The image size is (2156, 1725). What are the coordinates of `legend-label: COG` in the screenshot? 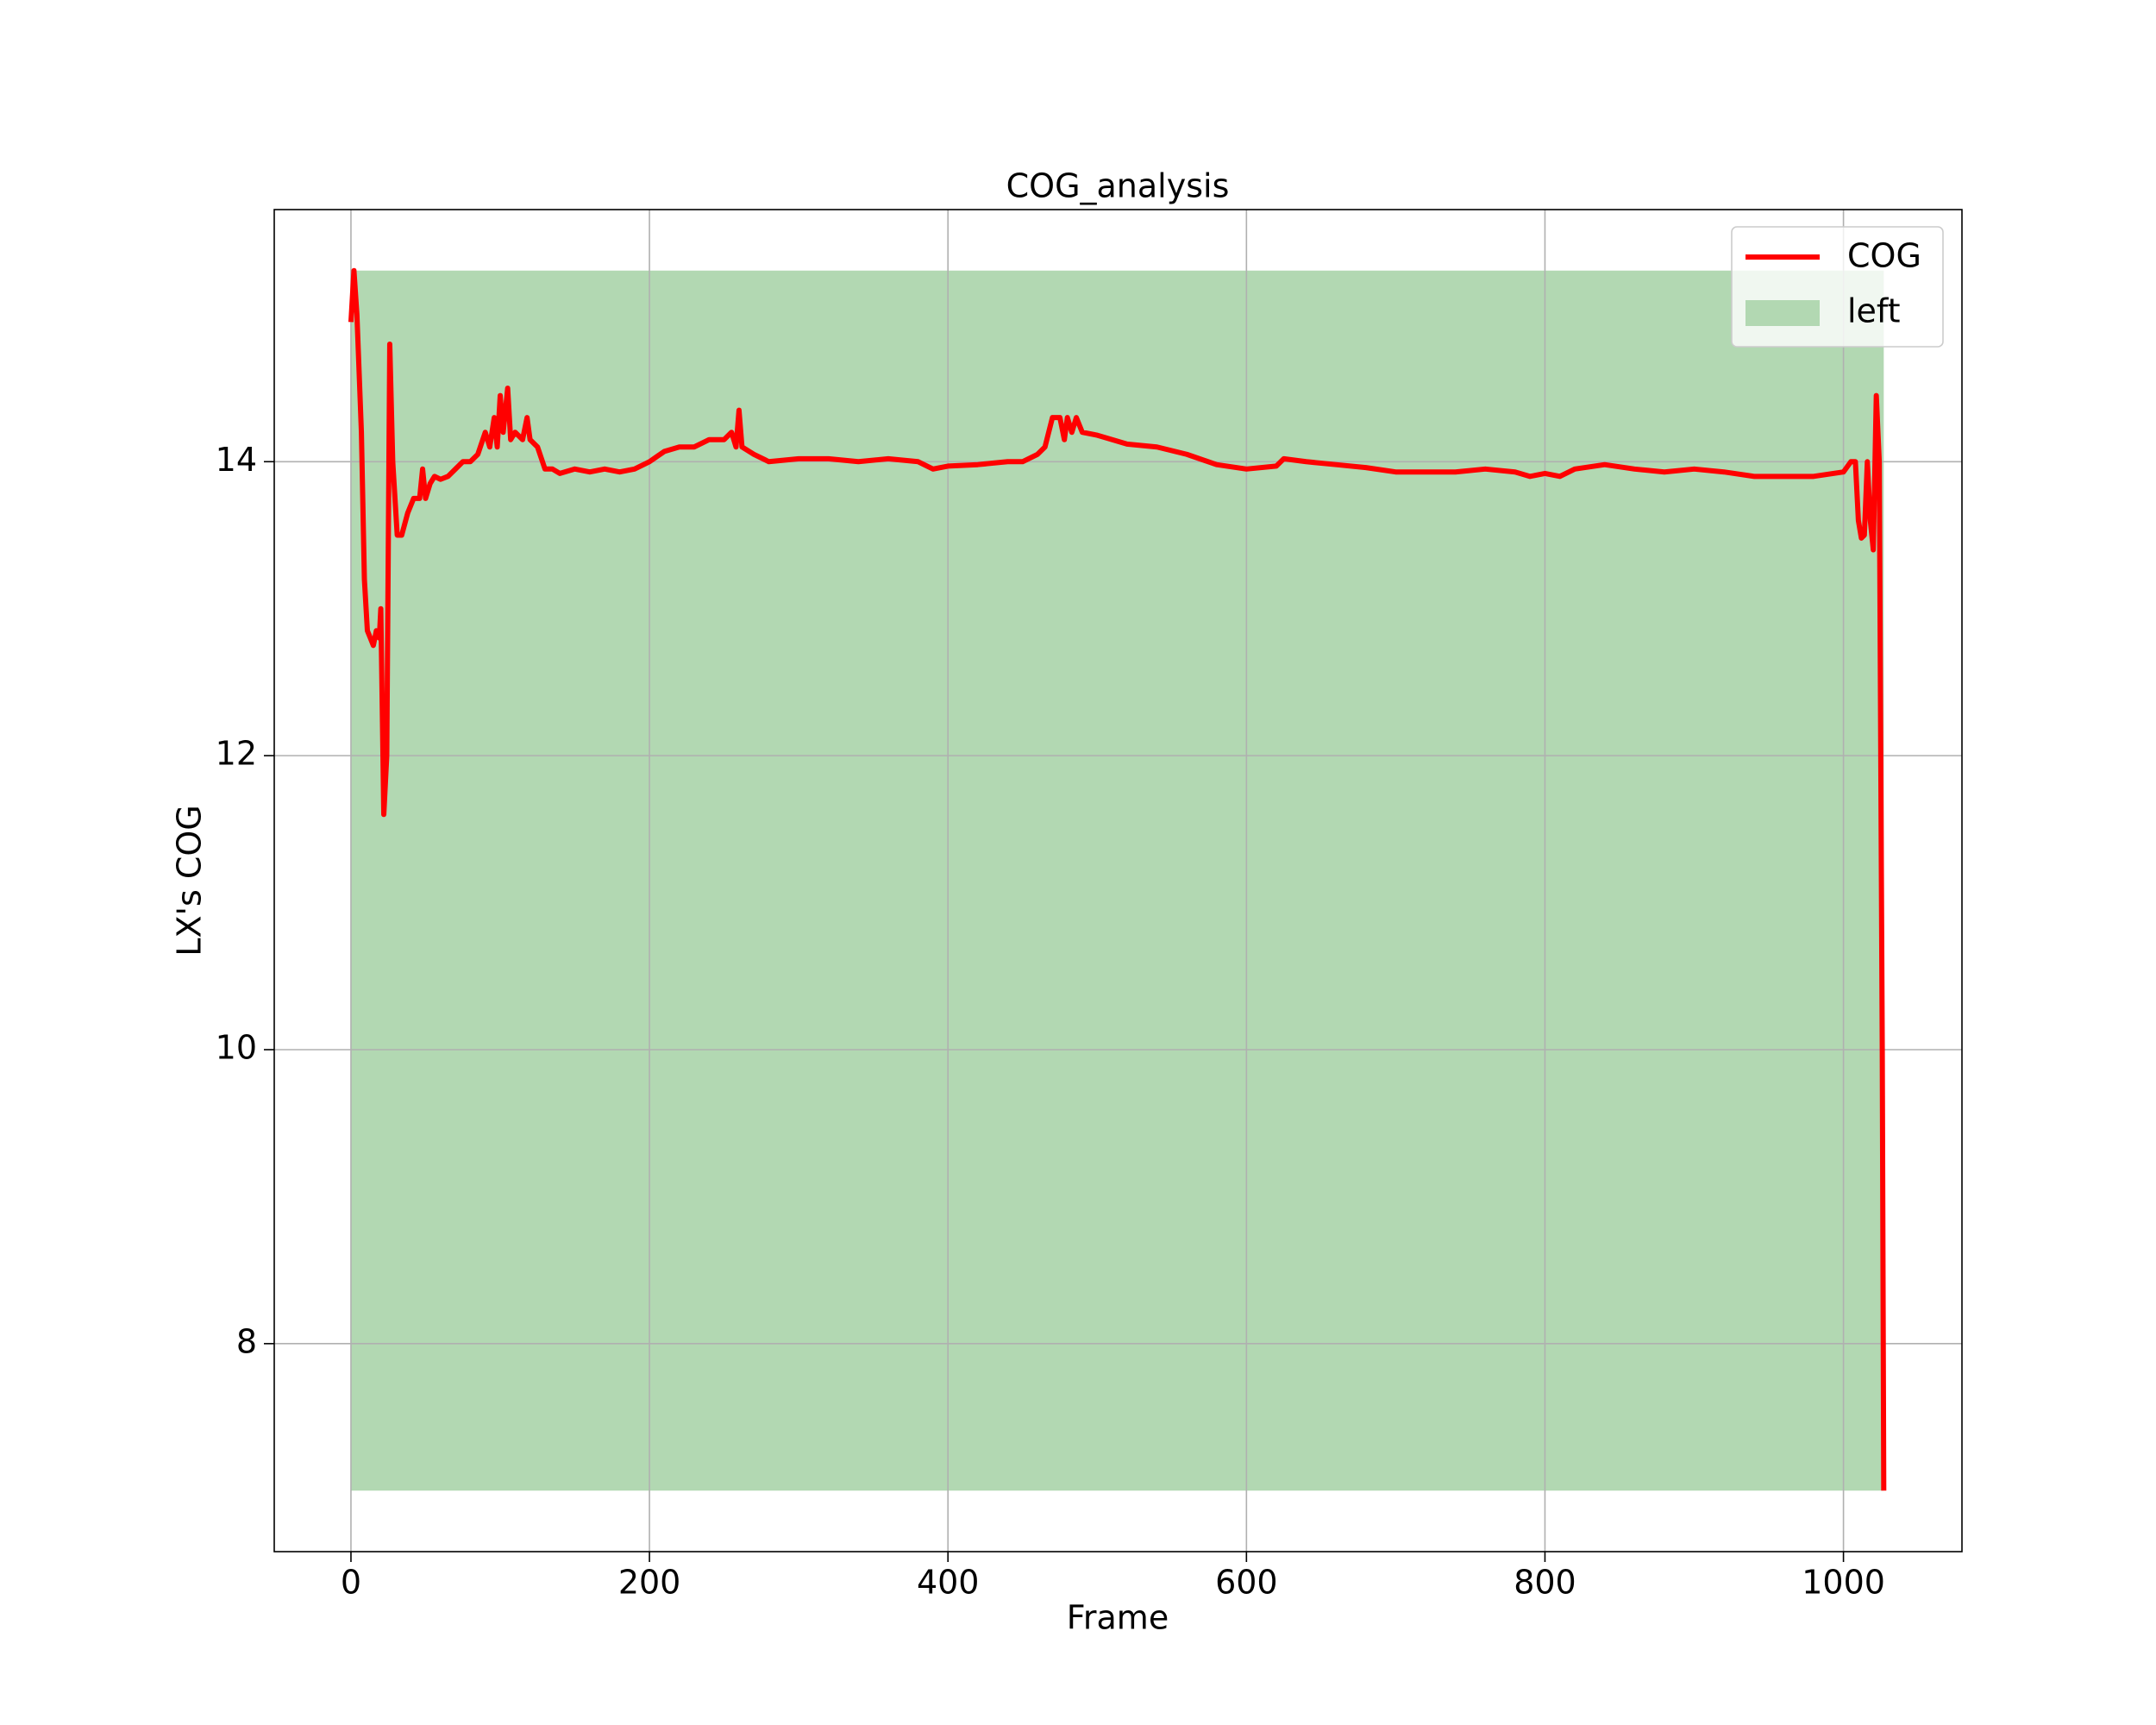 It's located at (1884, 256).